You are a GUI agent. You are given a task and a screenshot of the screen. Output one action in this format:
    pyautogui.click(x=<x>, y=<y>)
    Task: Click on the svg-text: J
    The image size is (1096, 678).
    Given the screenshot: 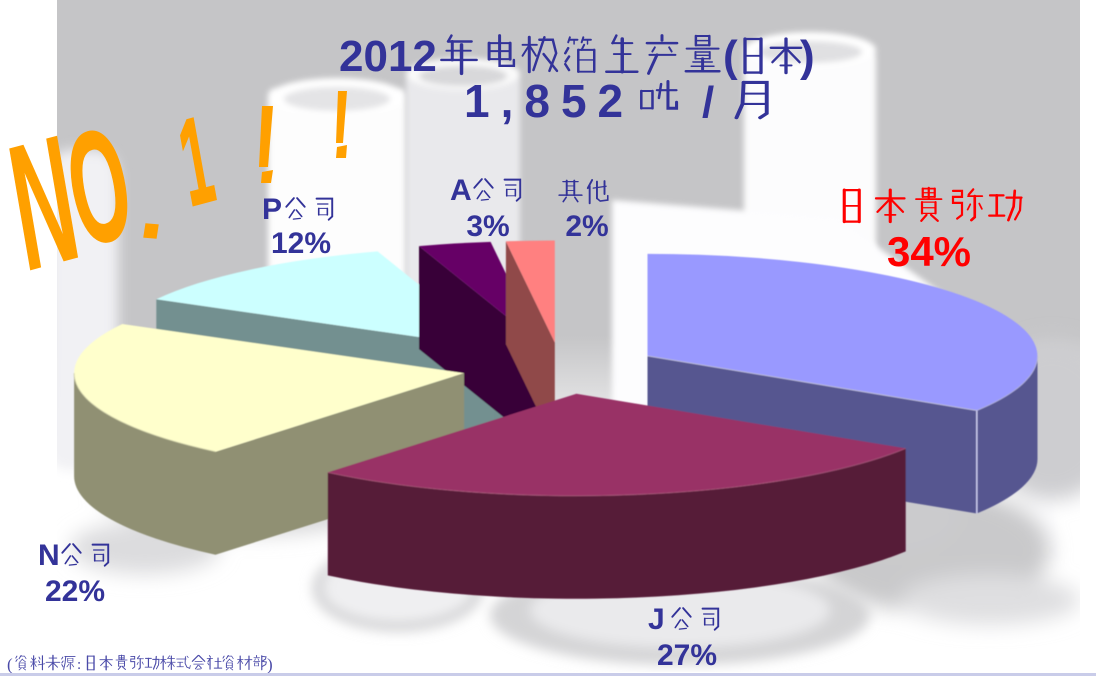 What is the action you would take?
    pyautogui.click(x=656, y=619)
    